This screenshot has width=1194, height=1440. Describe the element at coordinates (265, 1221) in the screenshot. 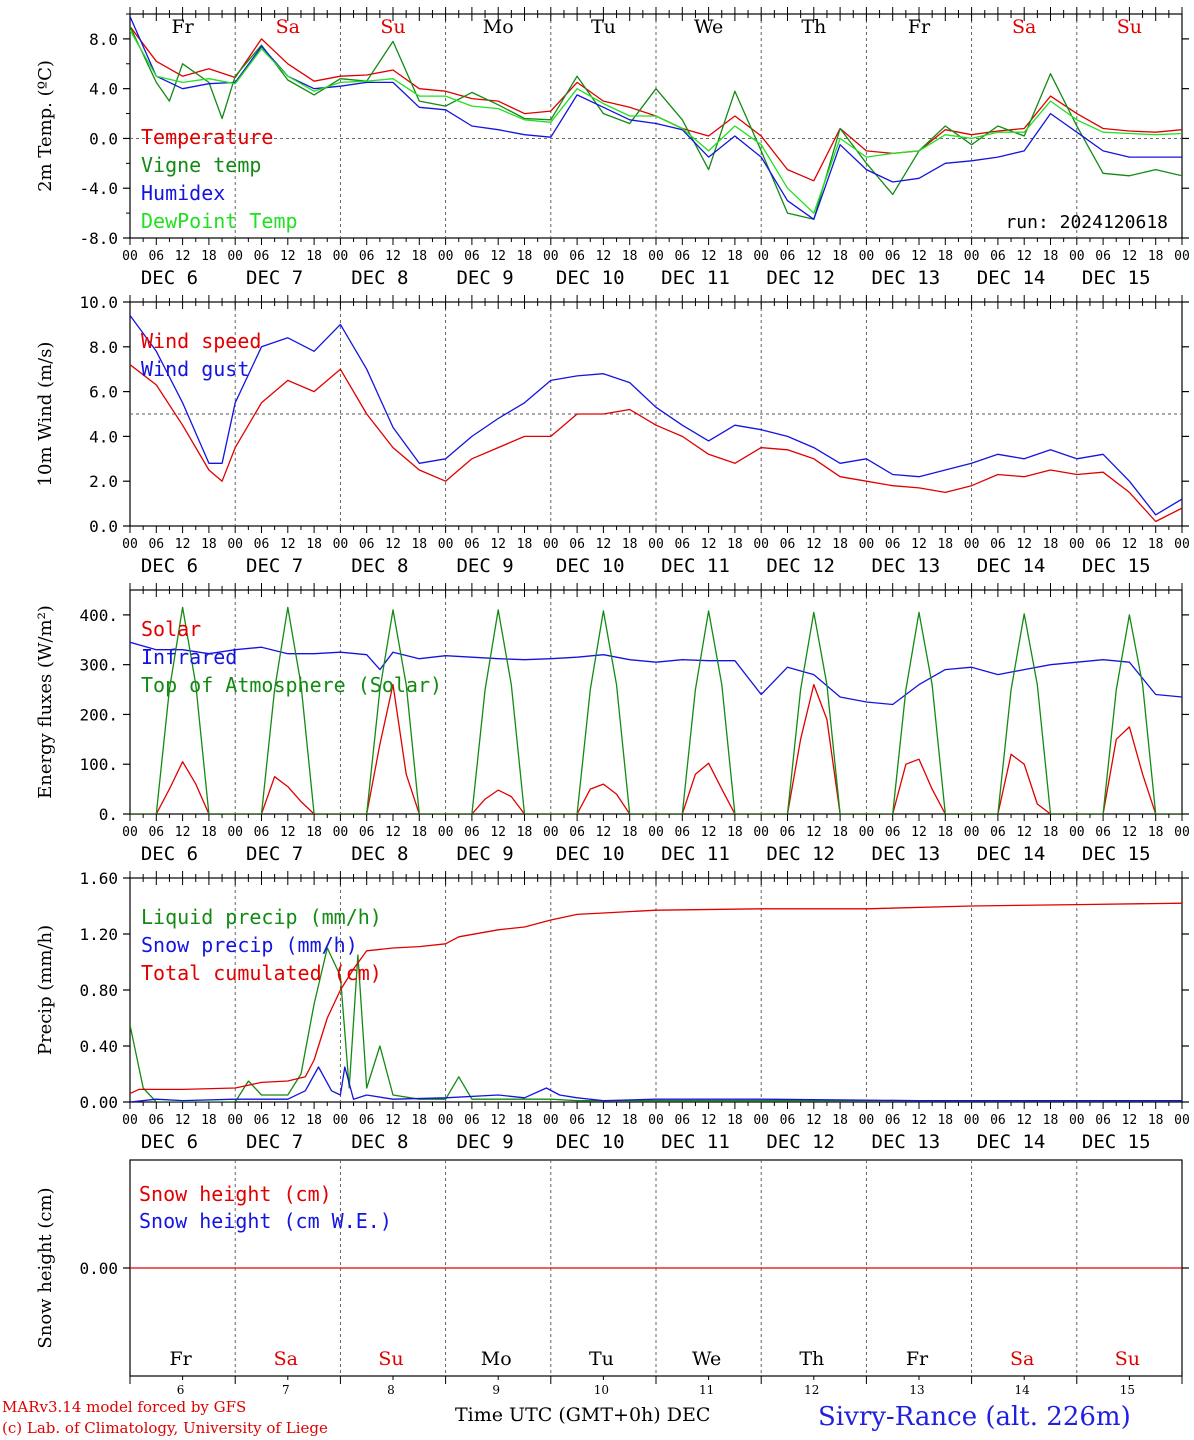

I see `legend-entry: Snow height (cm W.E.)` at that location.